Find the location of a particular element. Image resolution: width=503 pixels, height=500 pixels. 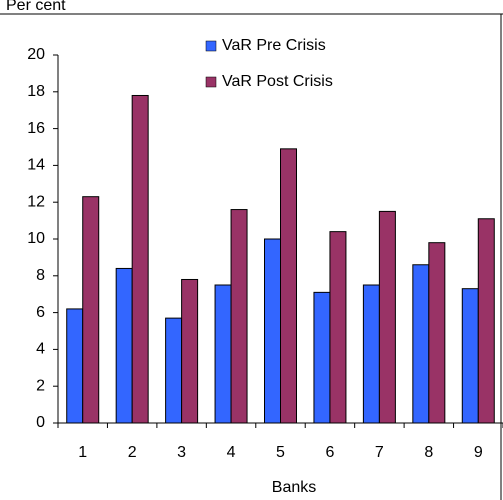

x-tick-label: 7 is located at coordinates (379, 452).